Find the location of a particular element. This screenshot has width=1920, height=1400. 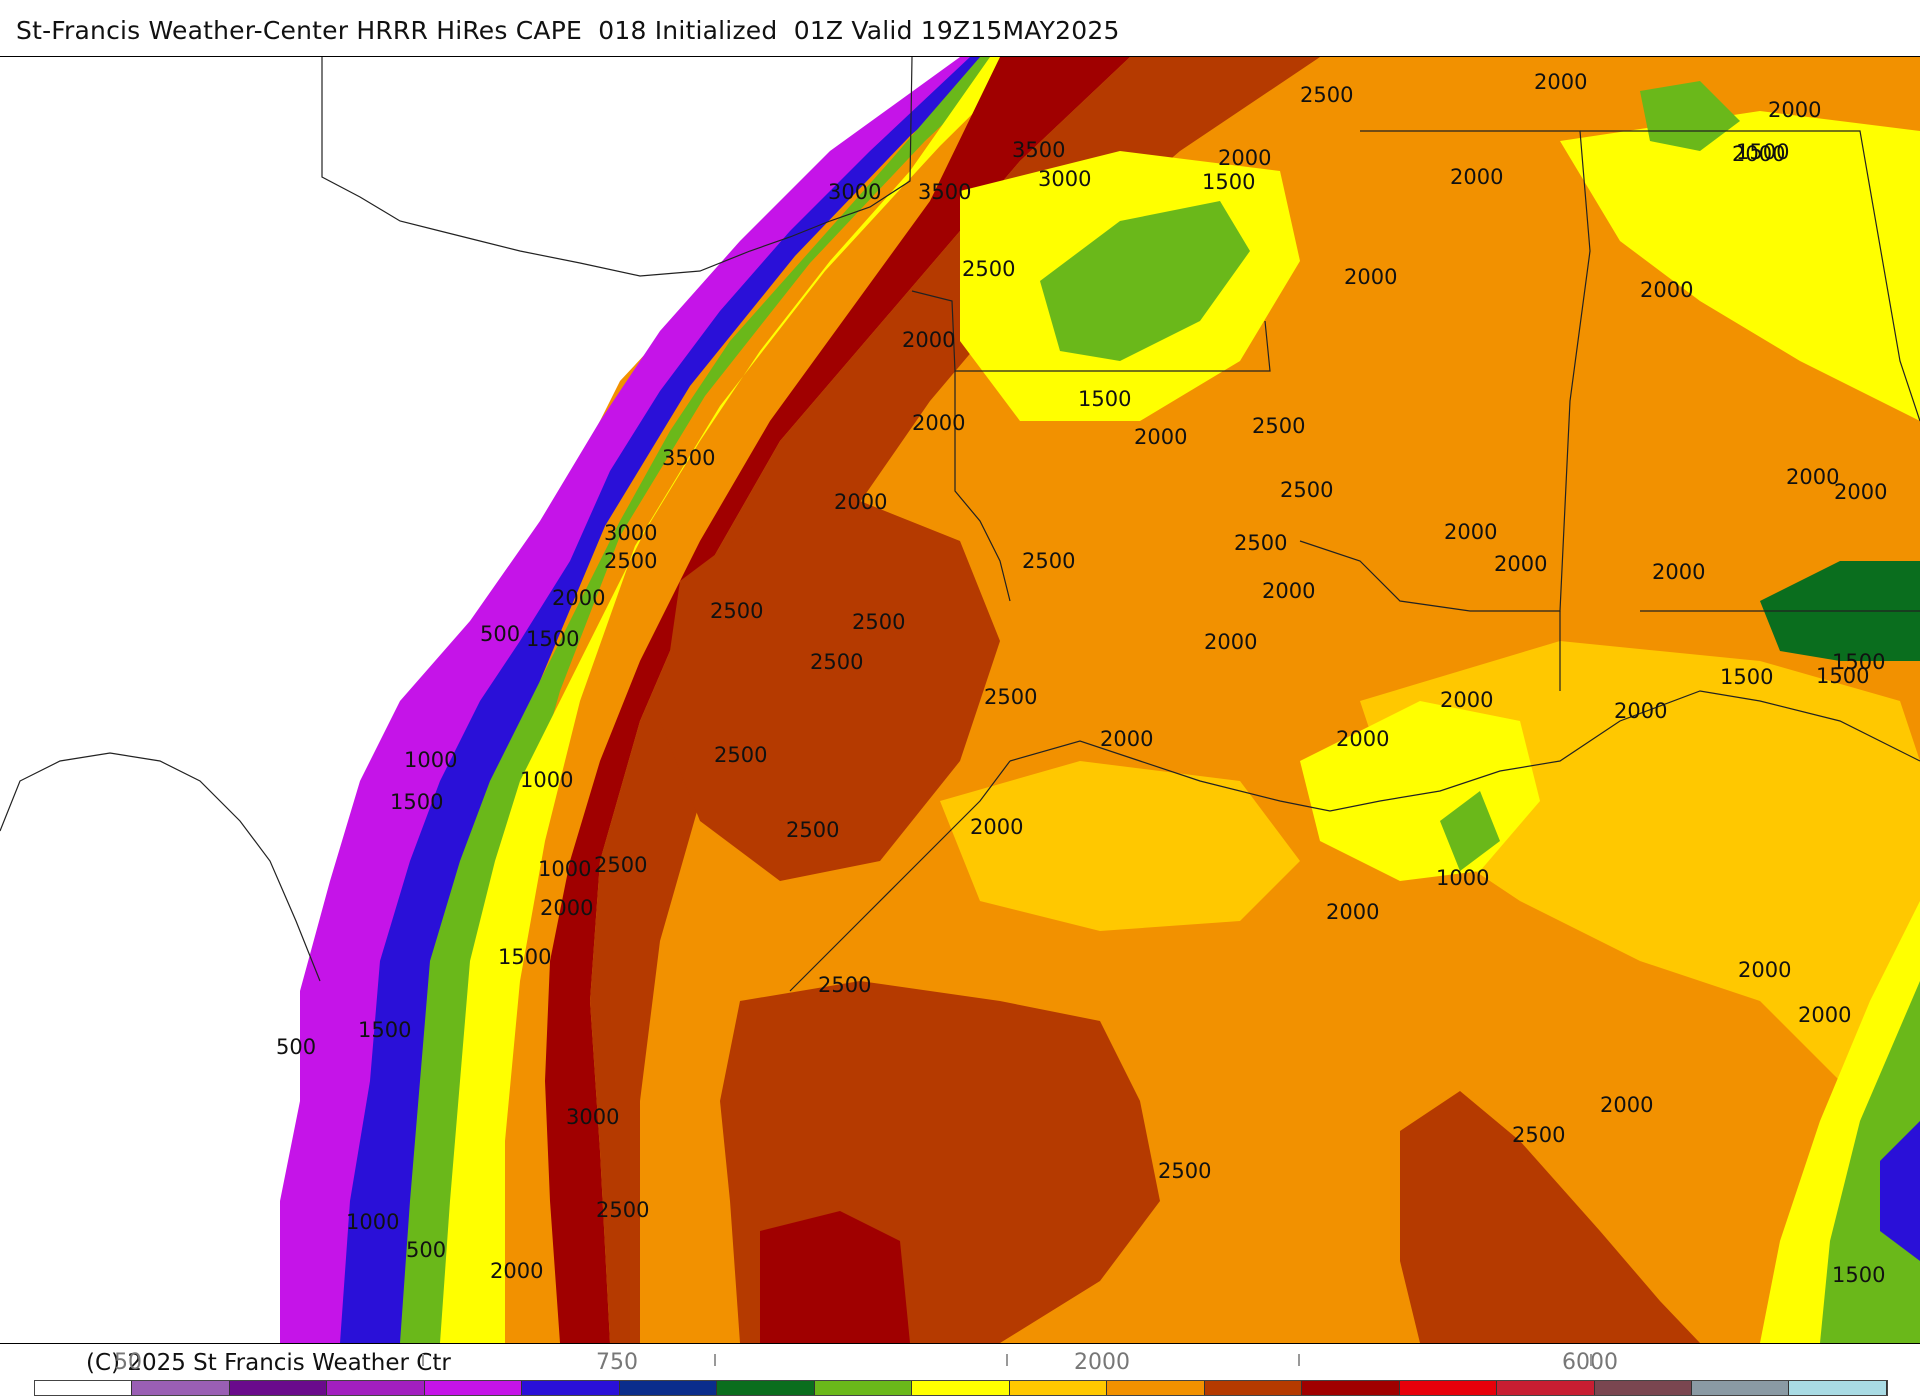

cape-patch-yellow-ne is located at coordinates (1740, 266).